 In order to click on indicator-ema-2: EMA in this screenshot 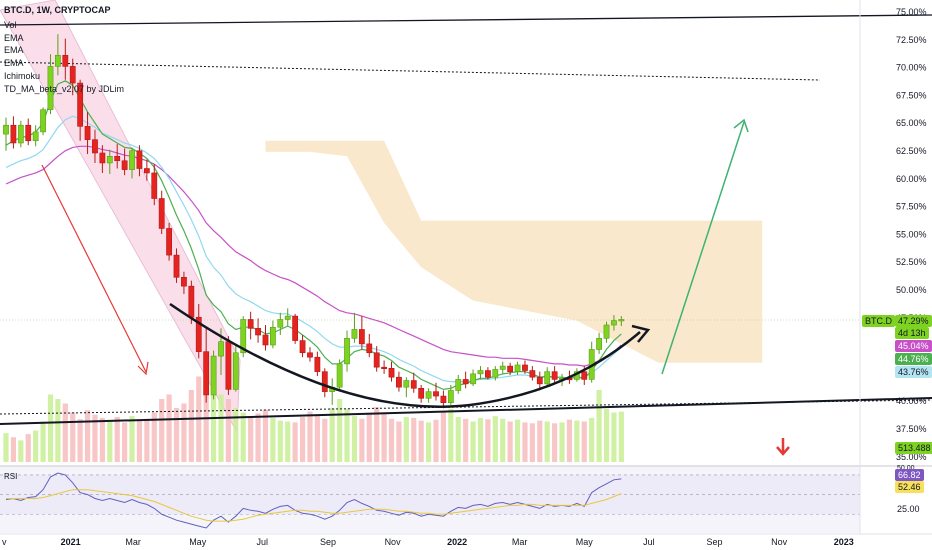, I will do `click(14, 50)`.